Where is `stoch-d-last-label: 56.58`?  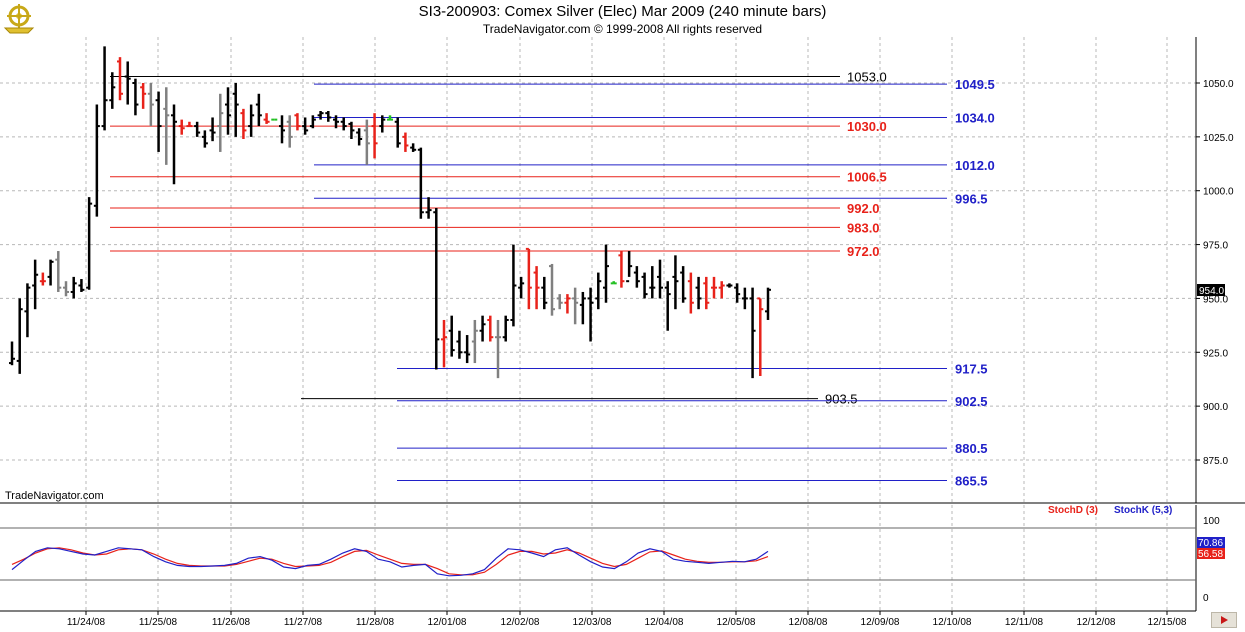 stoch-d-last-label: 56.58 is located at coordinates (1210, 554).